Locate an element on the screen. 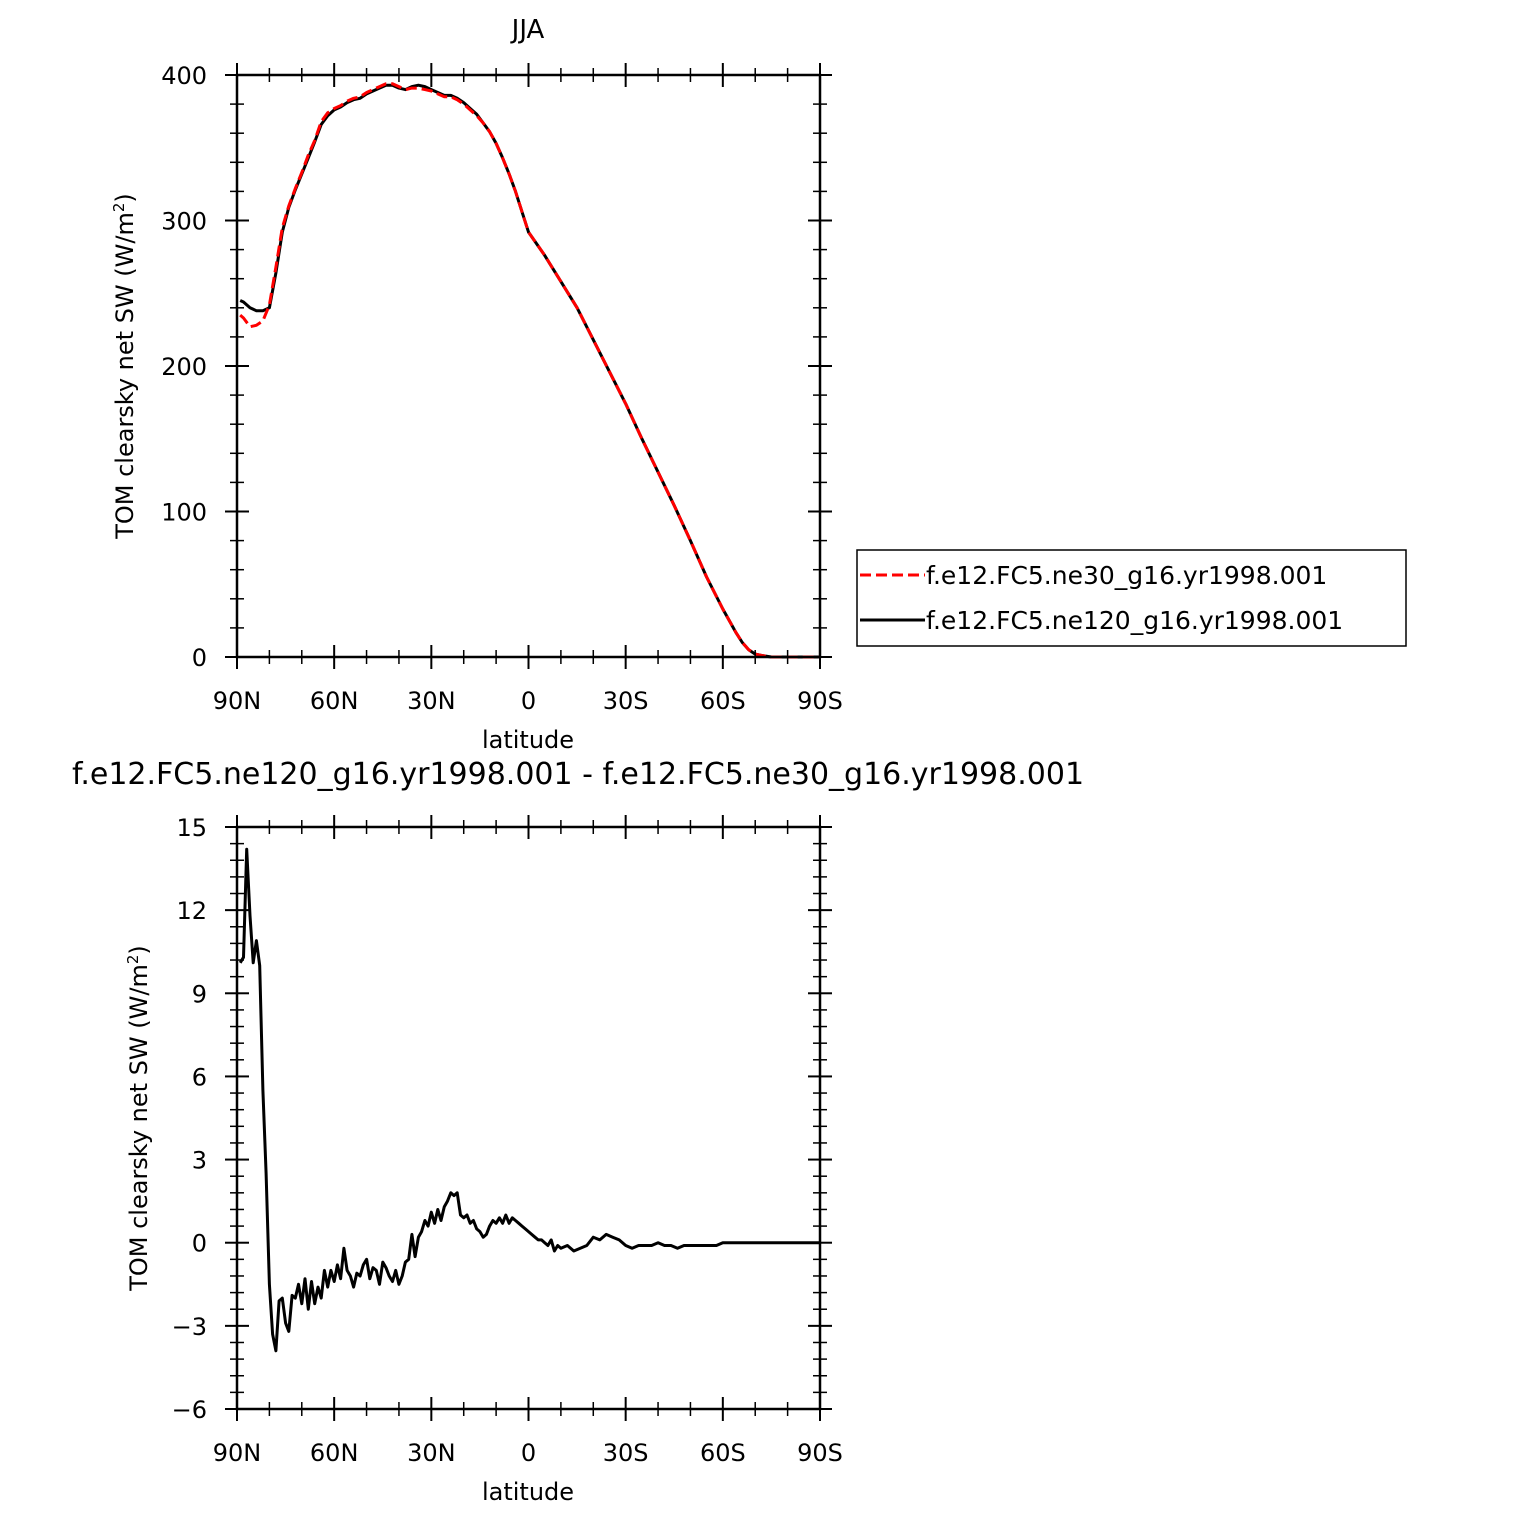  top-plot-area is located at coordinates (529, 370).